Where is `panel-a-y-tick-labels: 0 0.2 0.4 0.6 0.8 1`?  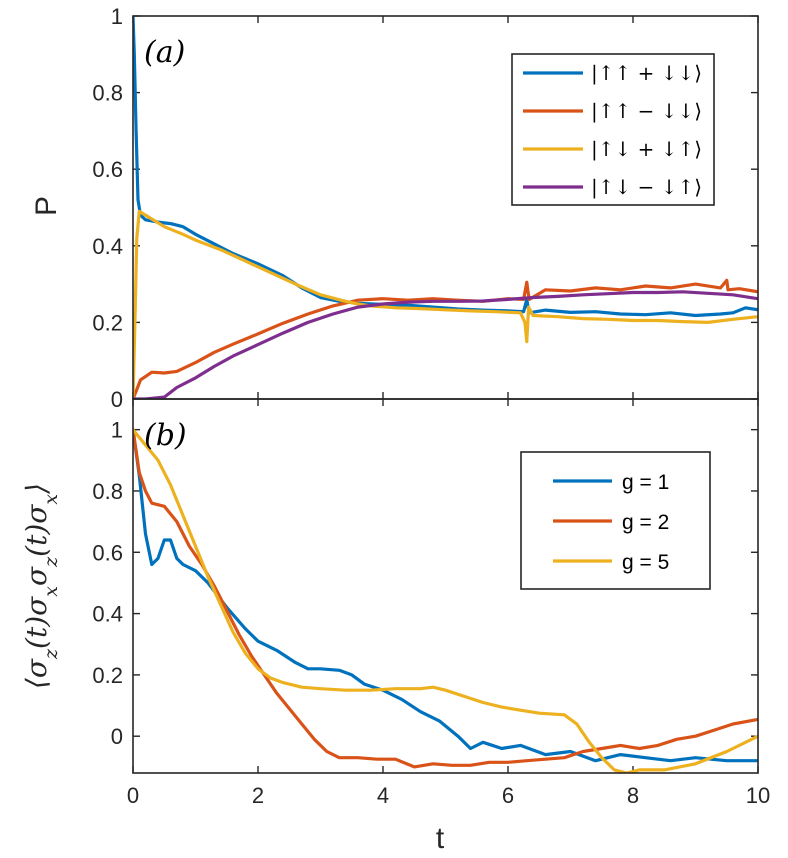
panel-a-y-tick-labels: 0 0.2 0.4 0.6 0.8 1 is located at coordinates (107, 208).